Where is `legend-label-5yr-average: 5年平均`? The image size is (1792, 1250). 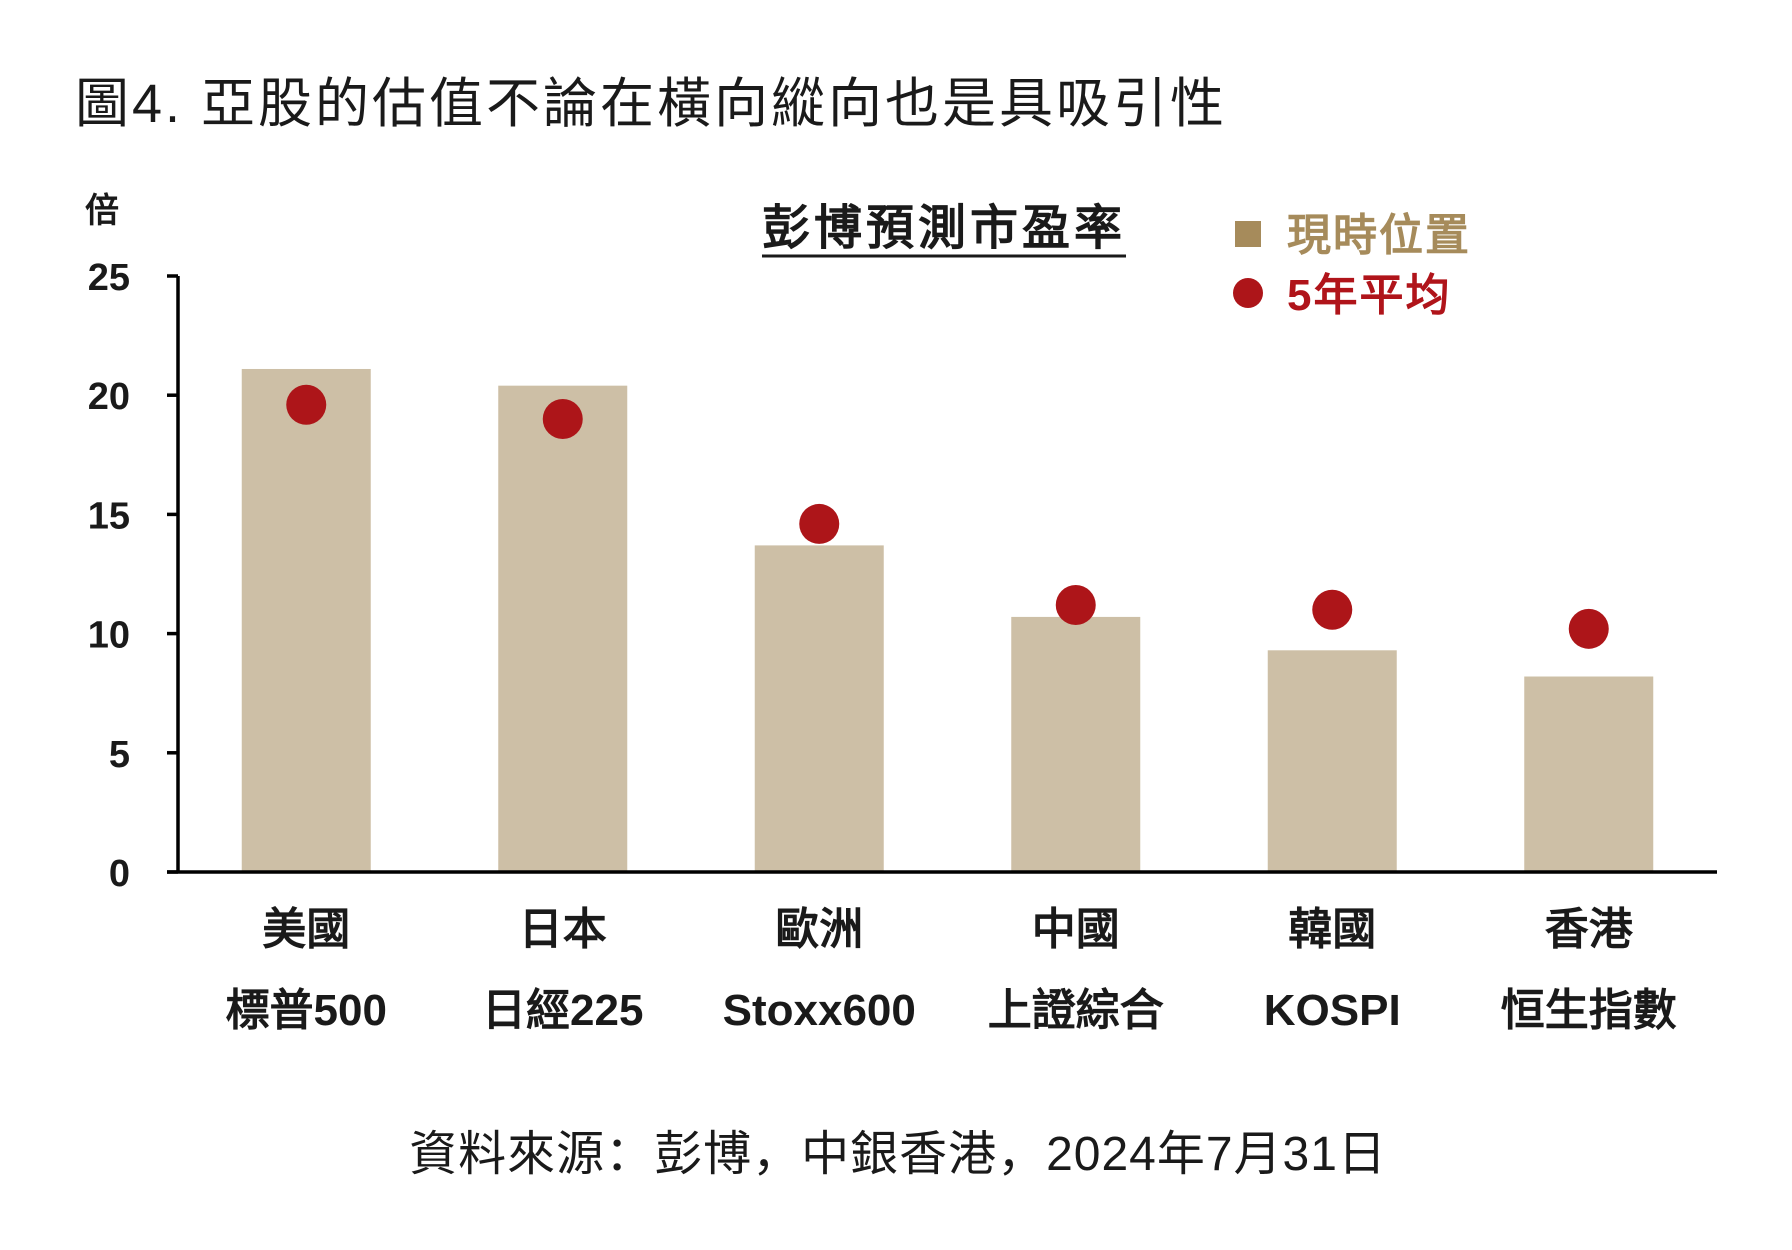
legend-label-5yr-average: 5年平均 is located at coordinates (1369, 295).